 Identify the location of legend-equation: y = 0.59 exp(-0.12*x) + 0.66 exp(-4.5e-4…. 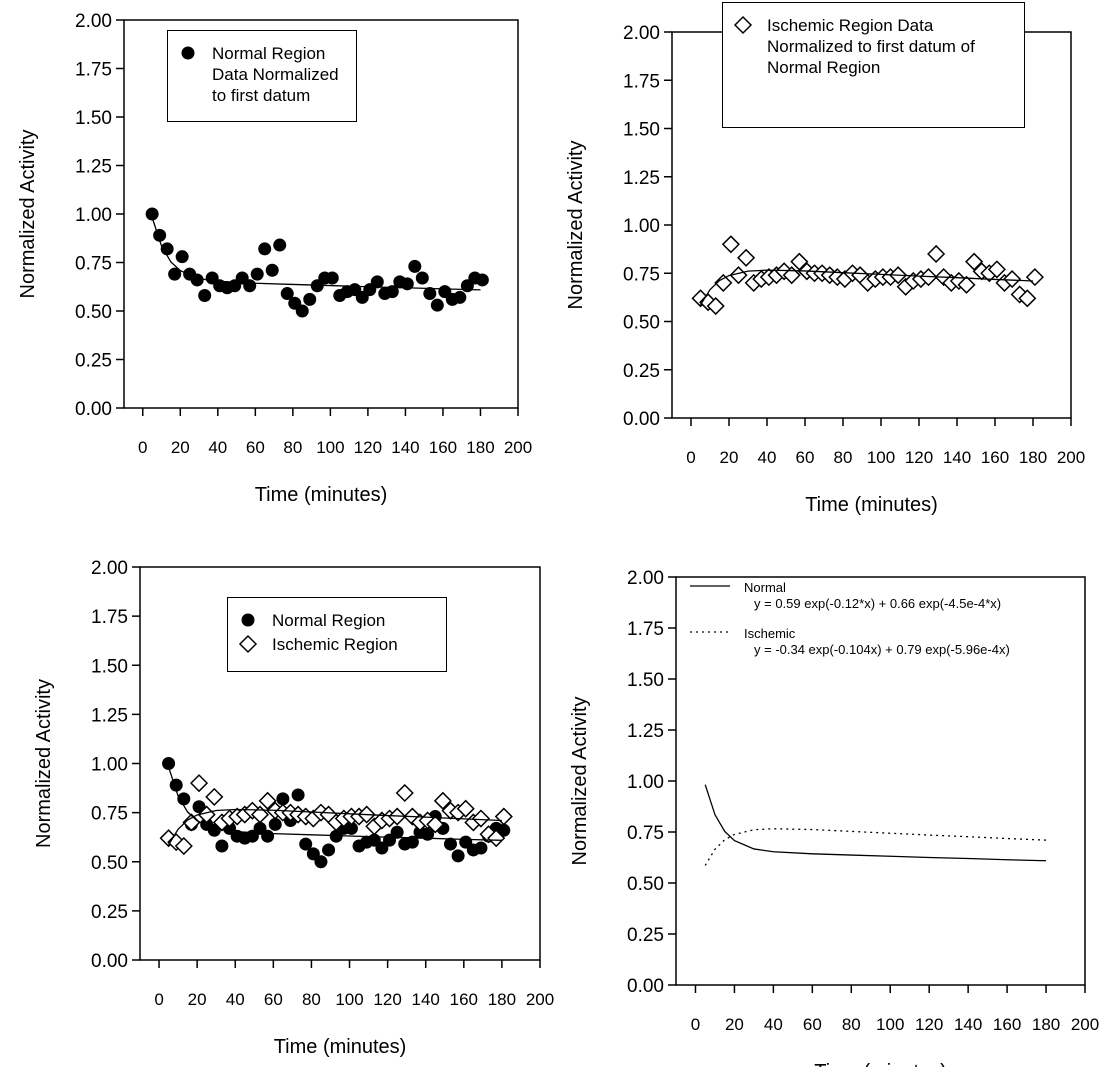
(878, 603).